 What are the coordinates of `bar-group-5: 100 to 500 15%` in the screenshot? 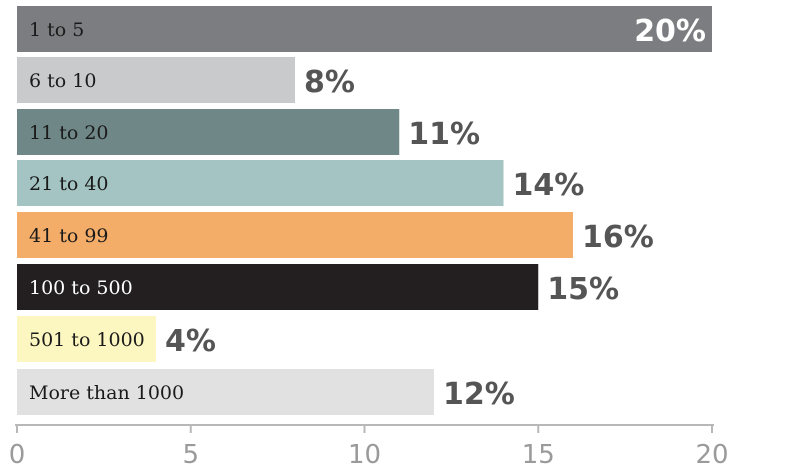 It's located at (318, 287).